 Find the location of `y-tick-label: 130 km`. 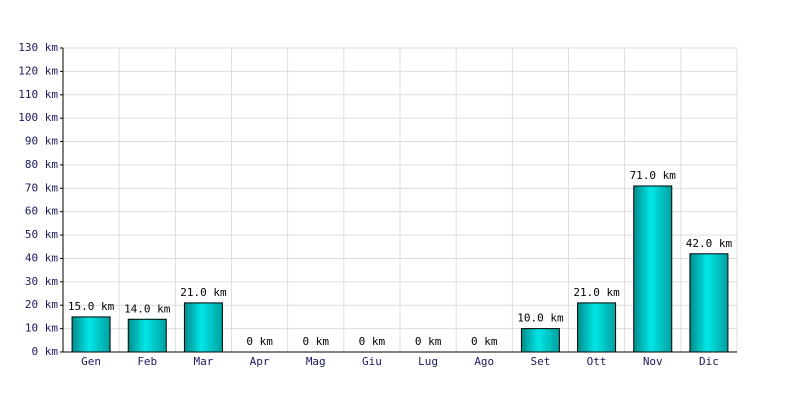

y-tick-label: 130 km is located at coordinates (38, 47).